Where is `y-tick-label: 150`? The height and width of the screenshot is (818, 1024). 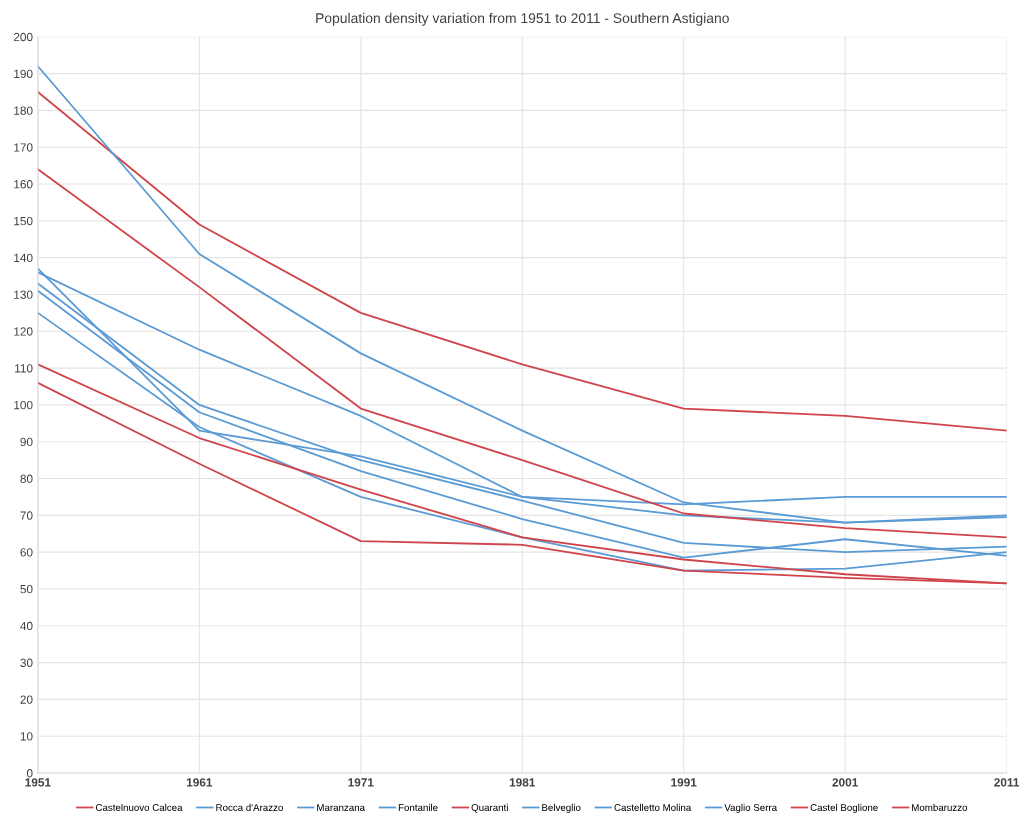
y-tick-label: 150 is located at coordinates (23, 221).